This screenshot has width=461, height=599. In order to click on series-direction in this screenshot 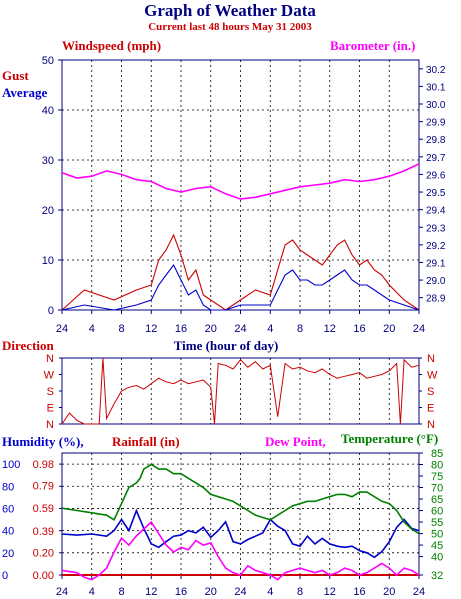, I will do `click(240, 391)`.